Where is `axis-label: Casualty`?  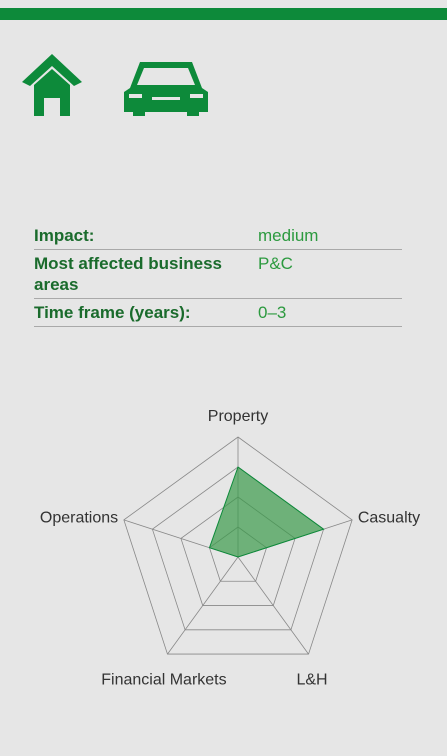 axis-label: Casualty is located at coordinates (389, 517).